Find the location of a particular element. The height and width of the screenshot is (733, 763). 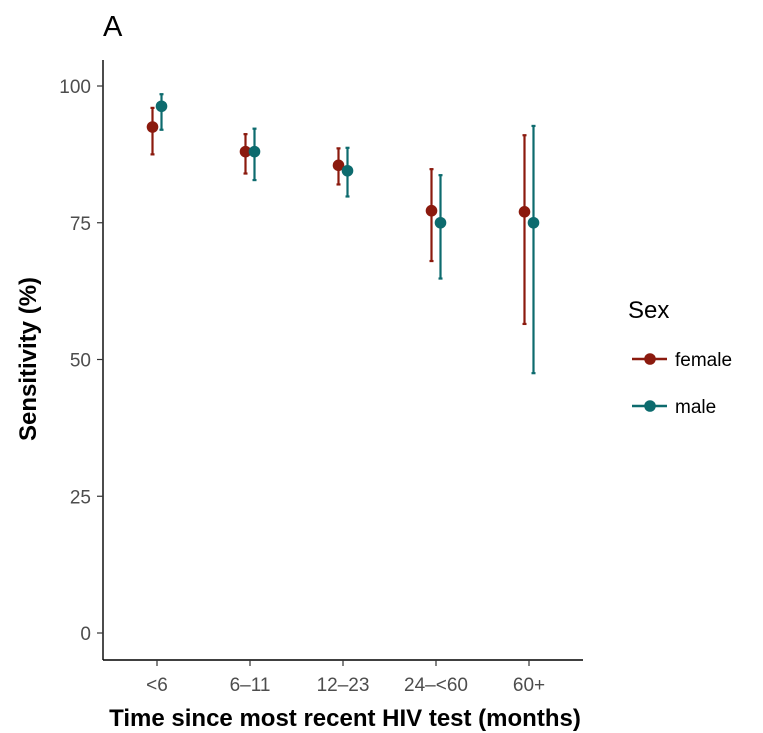

x-tick-label: 60+ is located at coordinates (529, 685).